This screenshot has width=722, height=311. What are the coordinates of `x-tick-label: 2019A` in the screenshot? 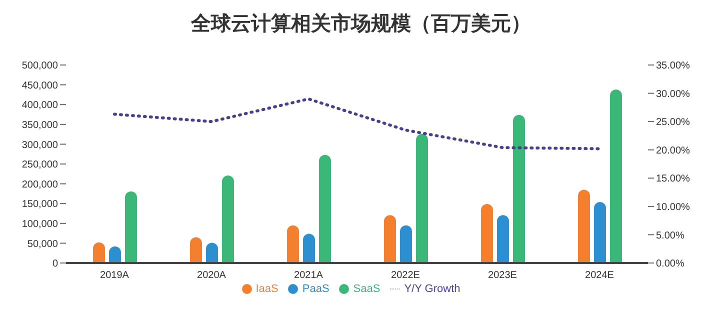 It's located at (115, 276).